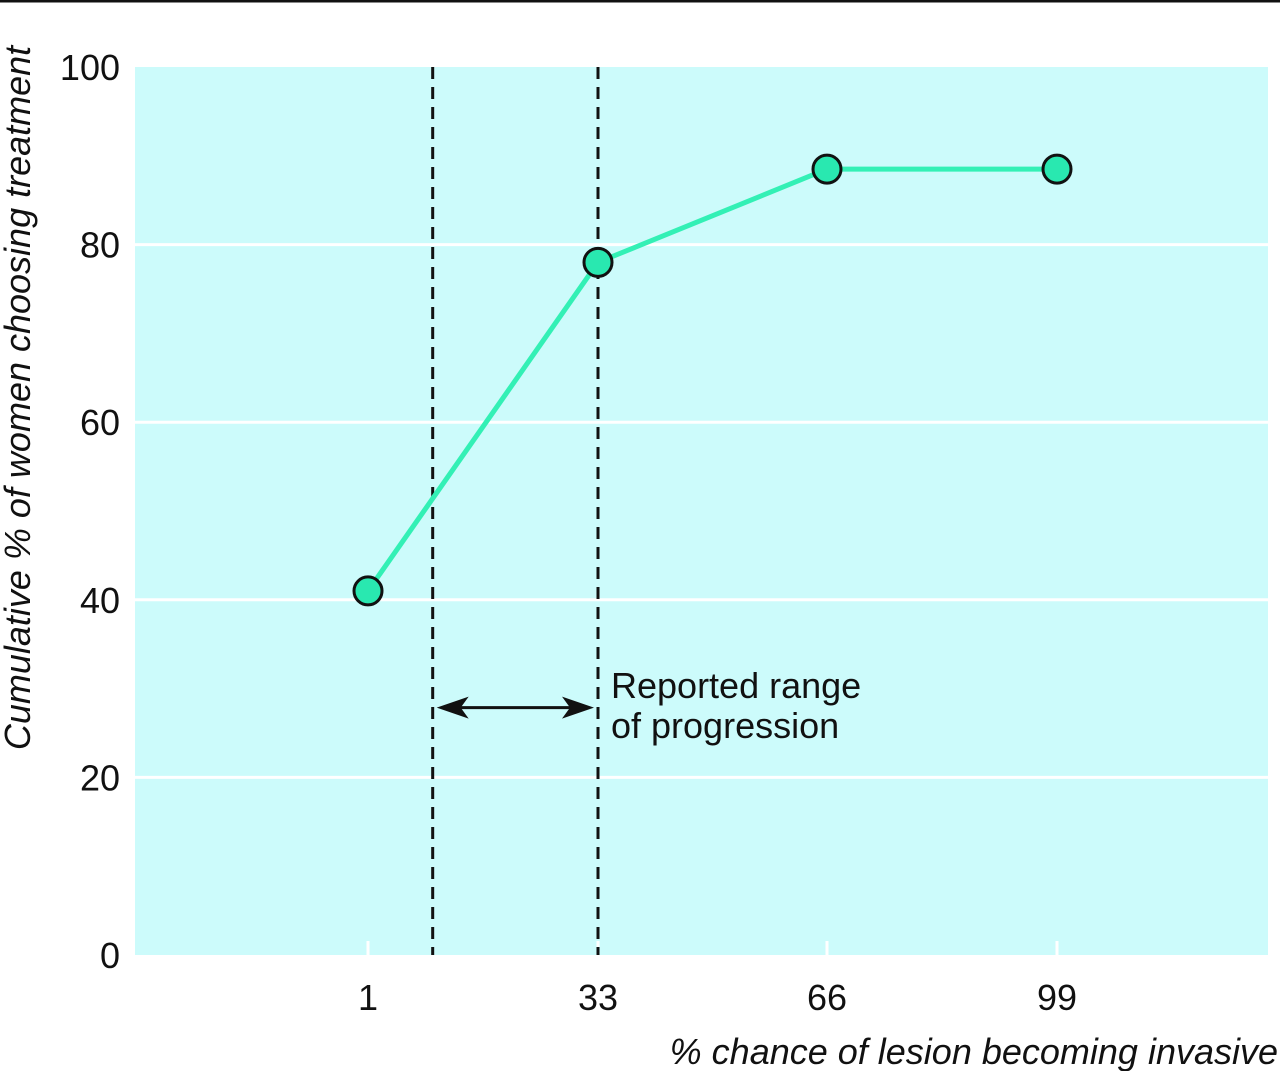 The image size is (1280, 1071). What do you see at coordinates (100, 600) in the screenshot?
I see `y-tick-label-40: 40` at bounding box center [100, 600].